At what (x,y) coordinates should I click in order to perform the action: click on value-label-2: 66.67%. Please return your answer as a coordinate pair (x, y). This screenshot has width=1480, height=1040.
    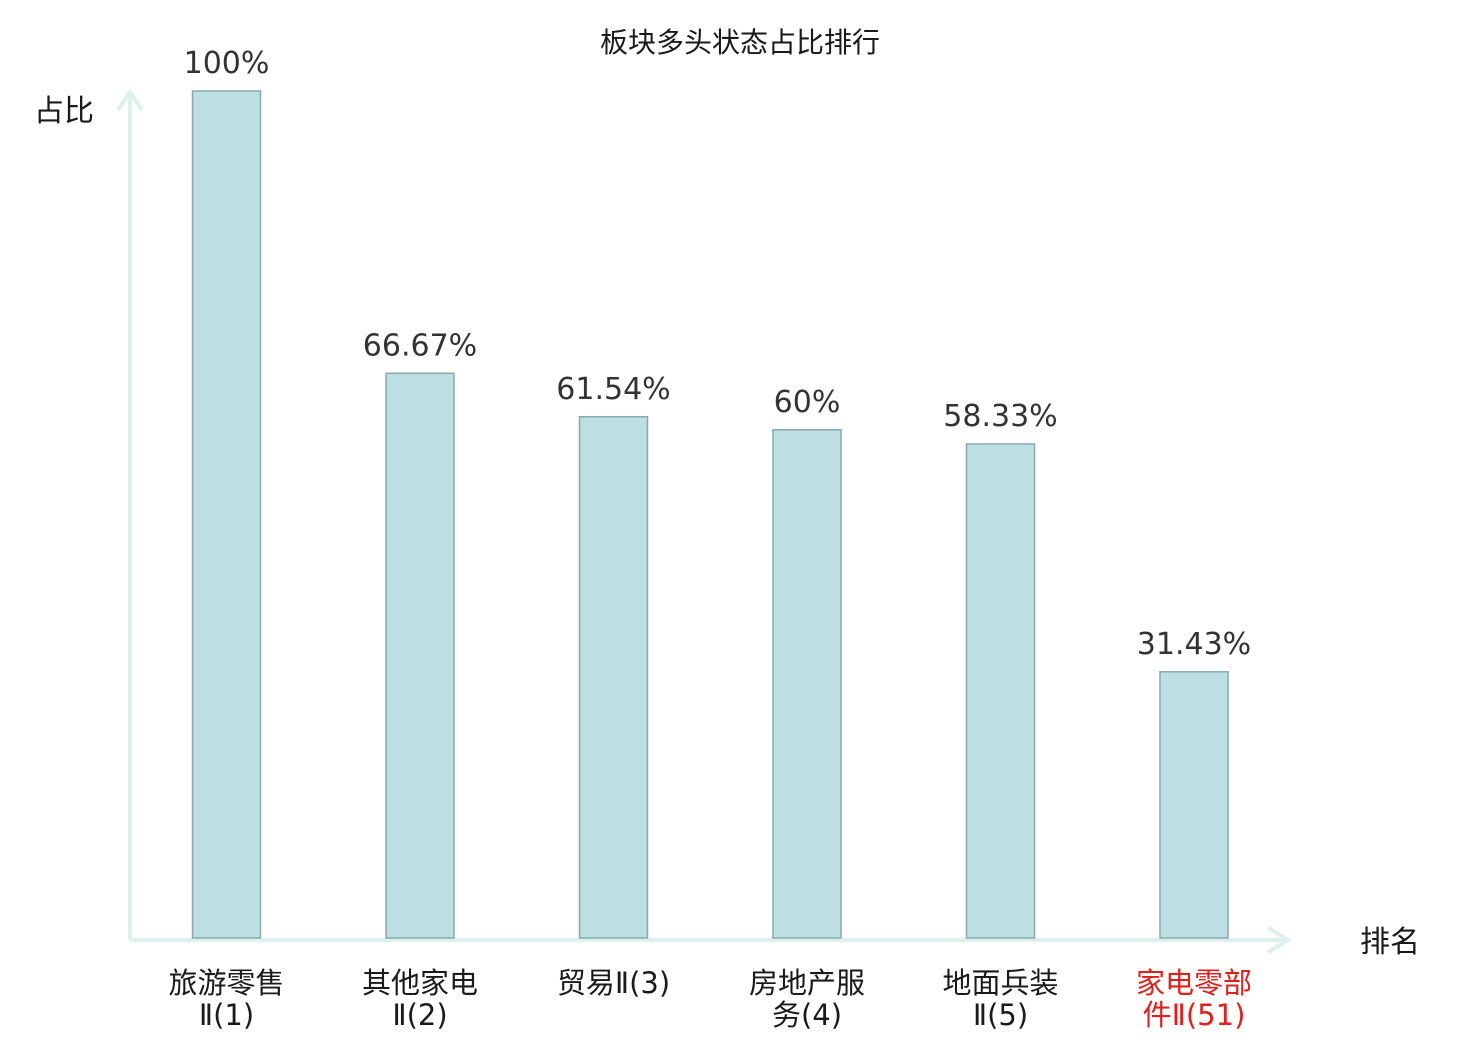
    Looking at the image, I should click on (420, 345).